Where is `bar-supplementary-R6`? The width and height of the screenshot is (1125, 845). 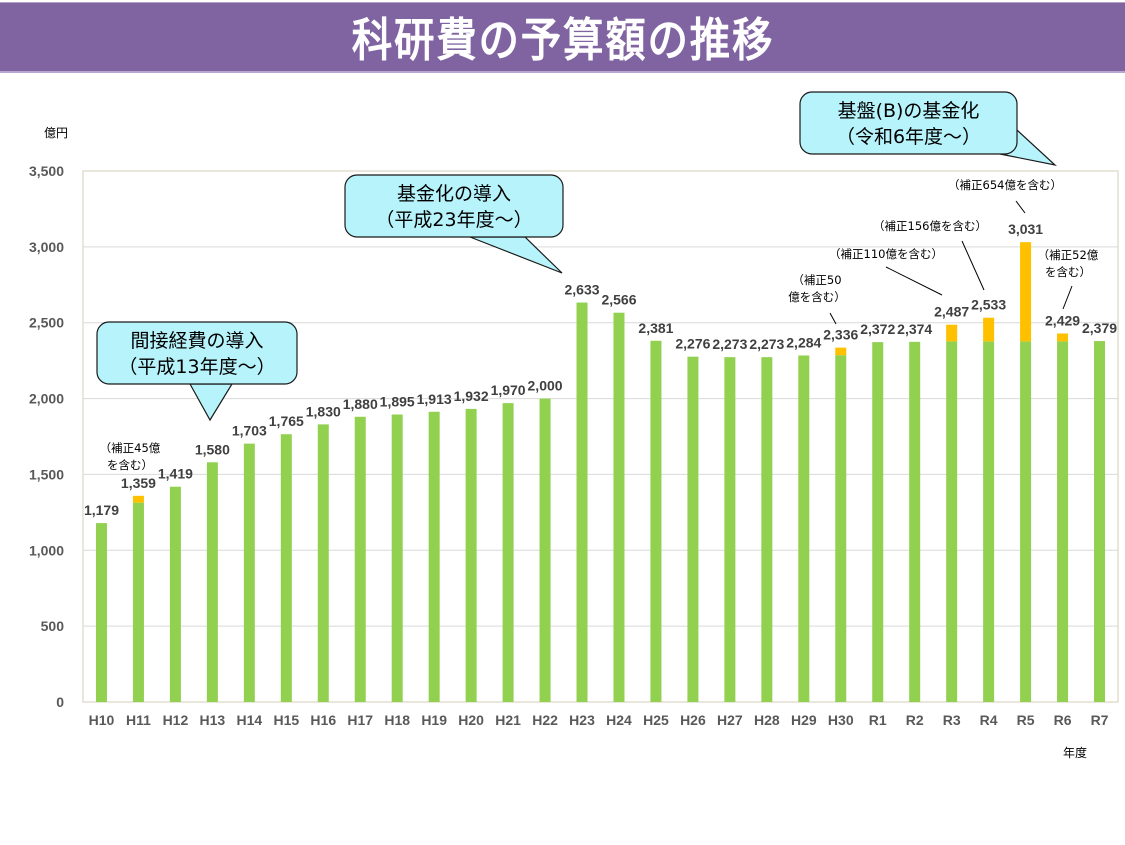
bar-supplementary-R6 is located at coordinates (1063, 337).